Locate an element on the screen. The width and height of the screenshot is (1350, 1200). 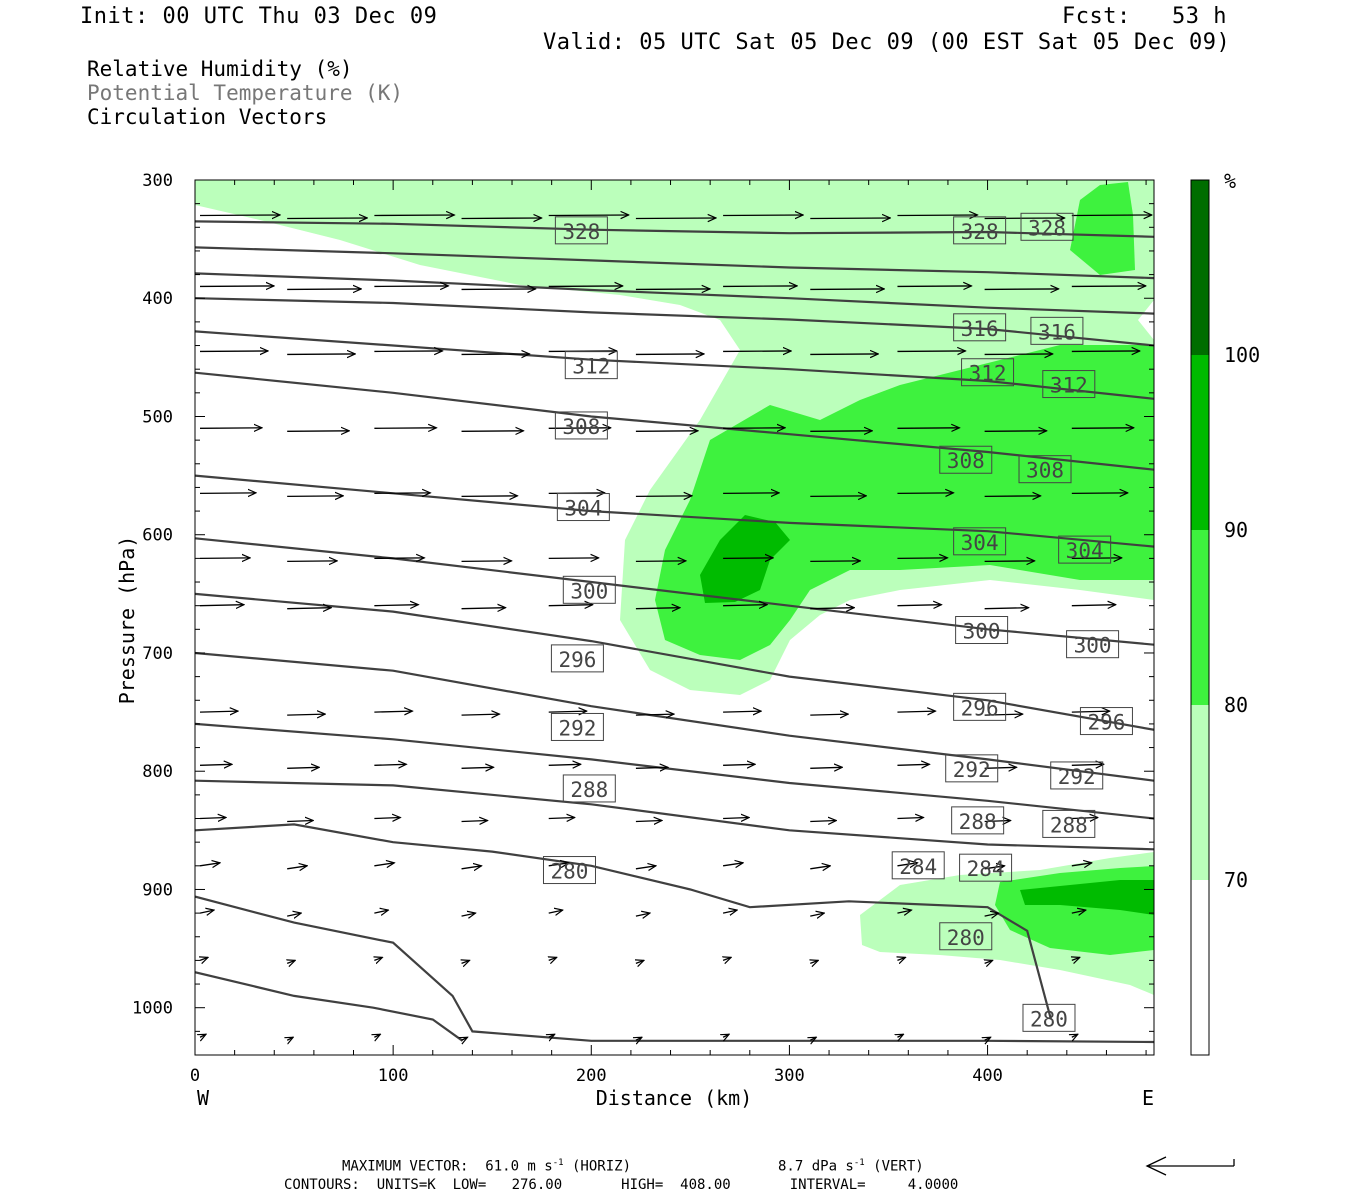
forecast-hour: Fcst: 53 h is located at coordinates (1144, 16).